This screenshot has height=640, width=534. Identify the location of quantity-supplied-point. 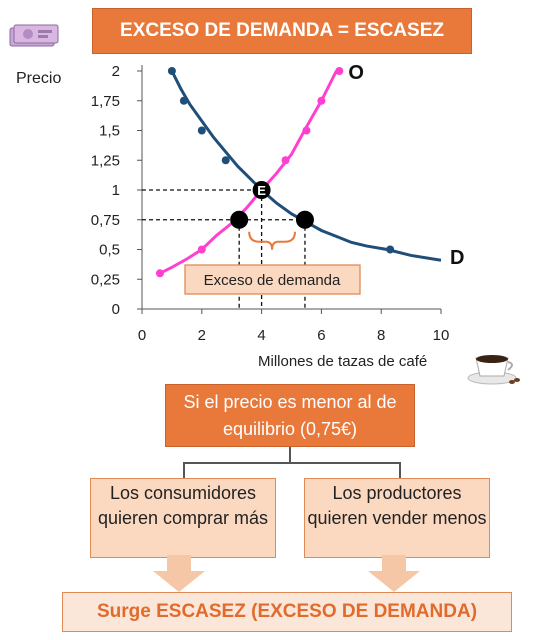
(304, 219).